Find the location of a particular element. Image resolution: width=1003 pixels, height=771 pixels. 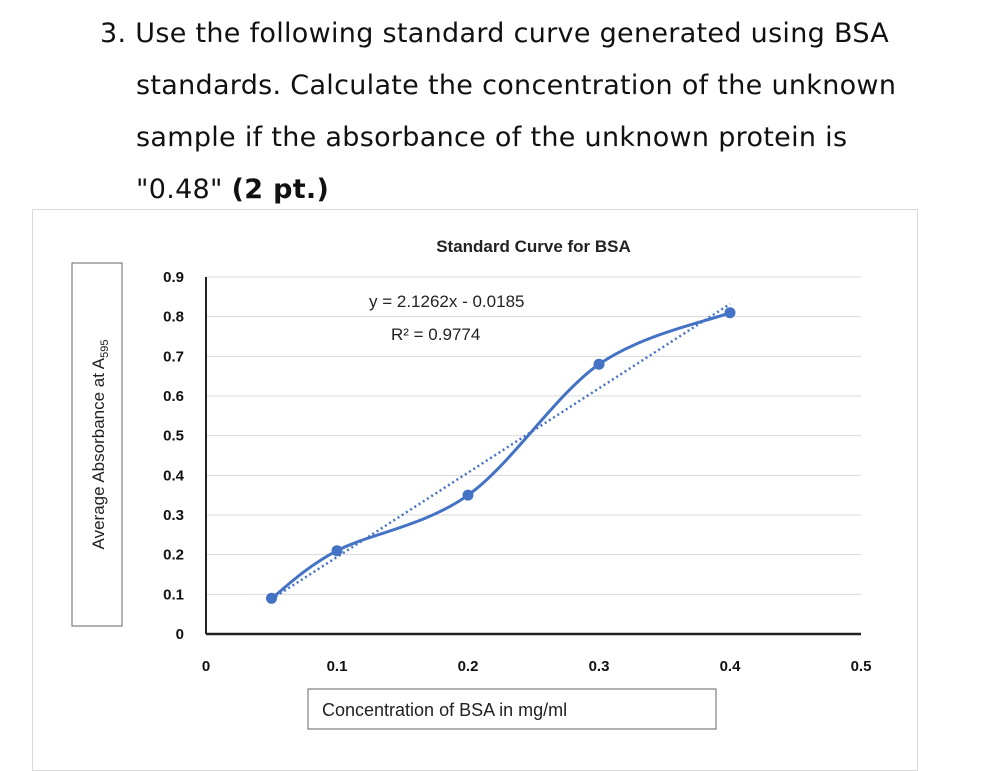

question-line-4: "0.48" (2 pt.) is located at coordinates (233, 189).